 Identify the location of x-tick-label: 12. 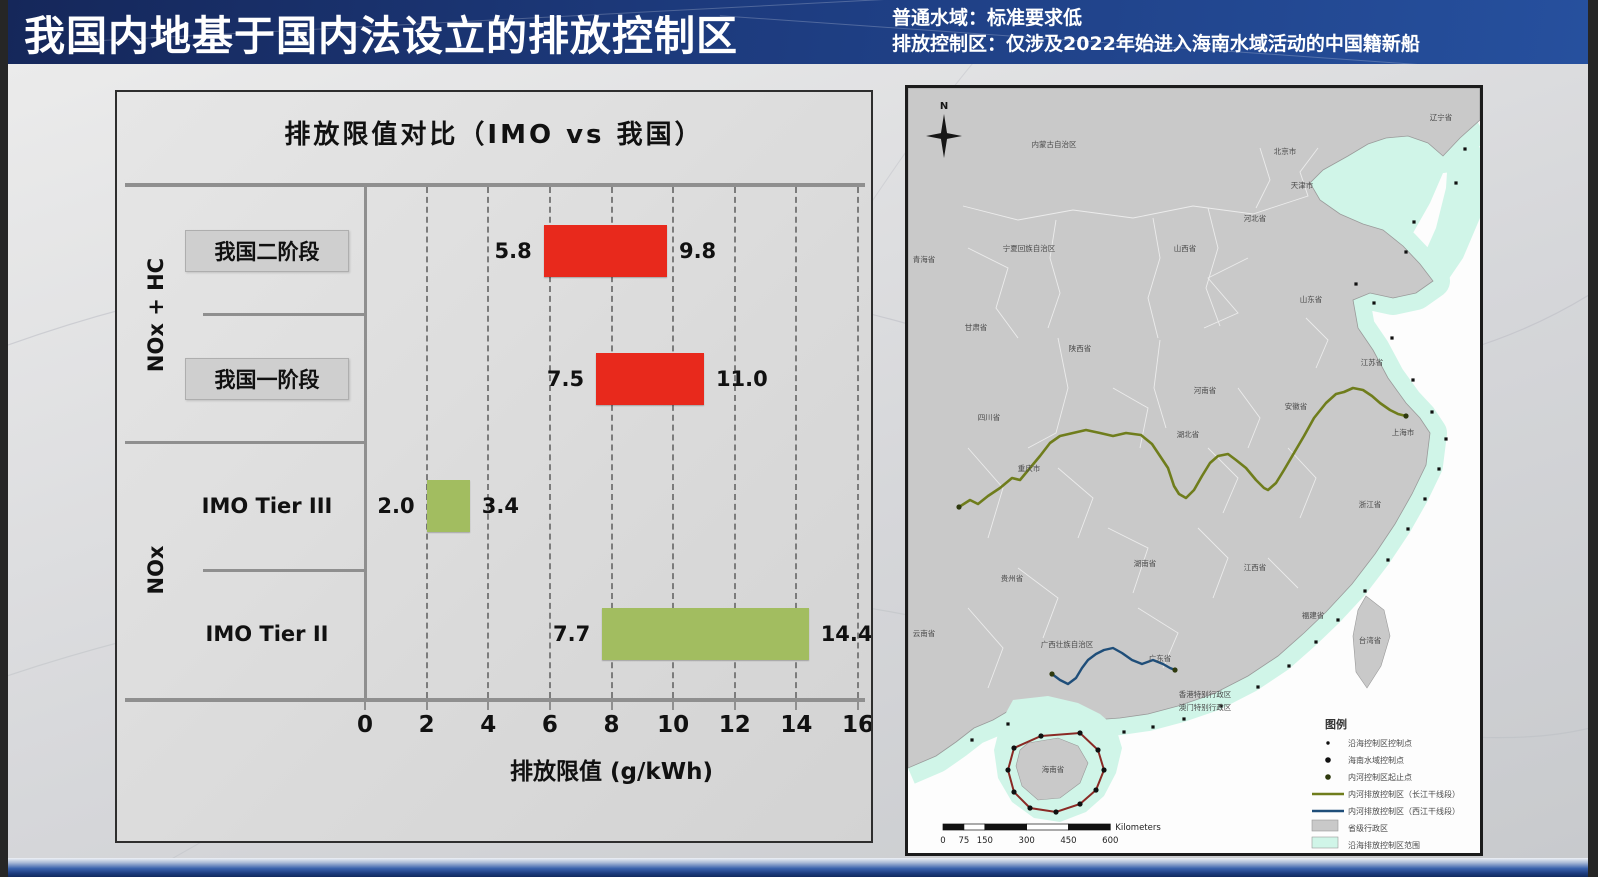
(734, 725).